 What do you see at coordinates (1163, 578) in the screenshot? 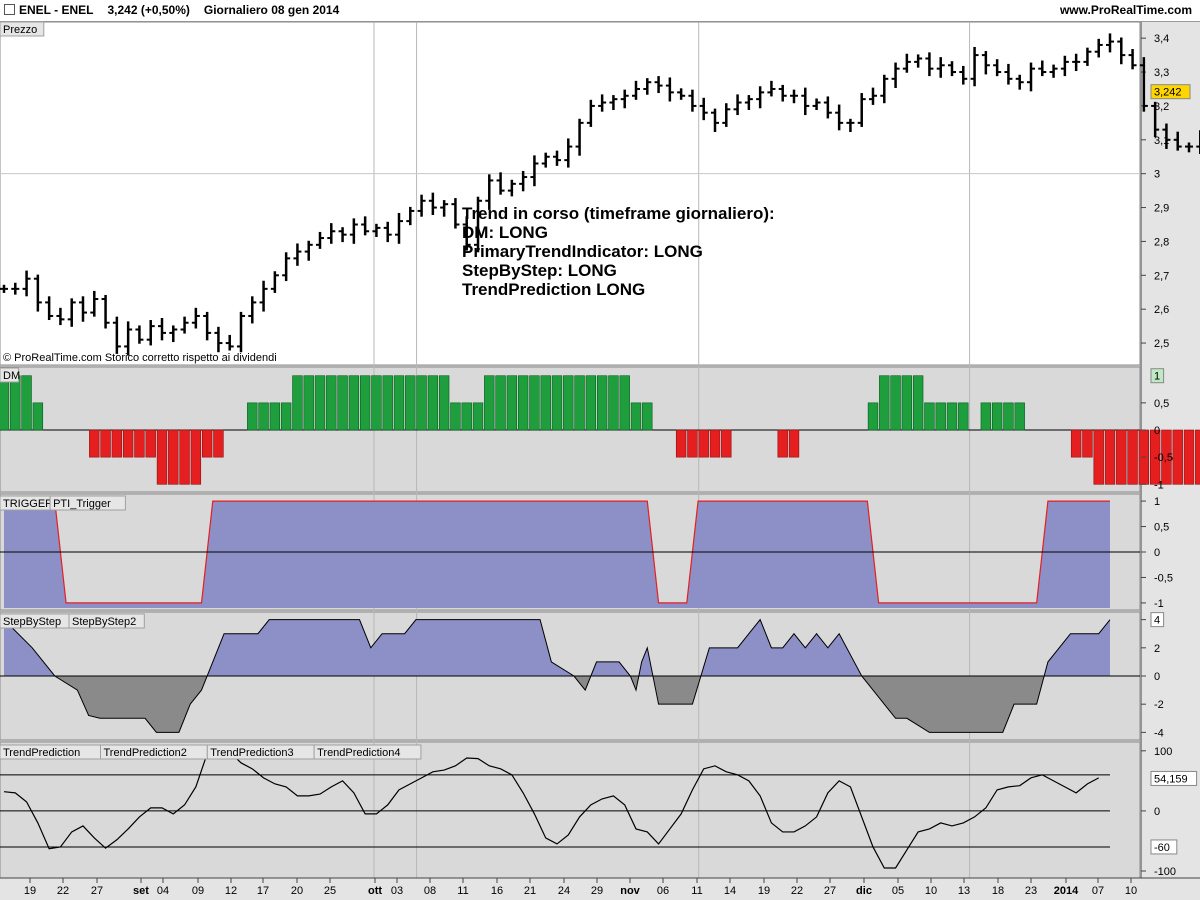
I see `trigger-tick-label: -0,5` at bounding box center [1163, 578].